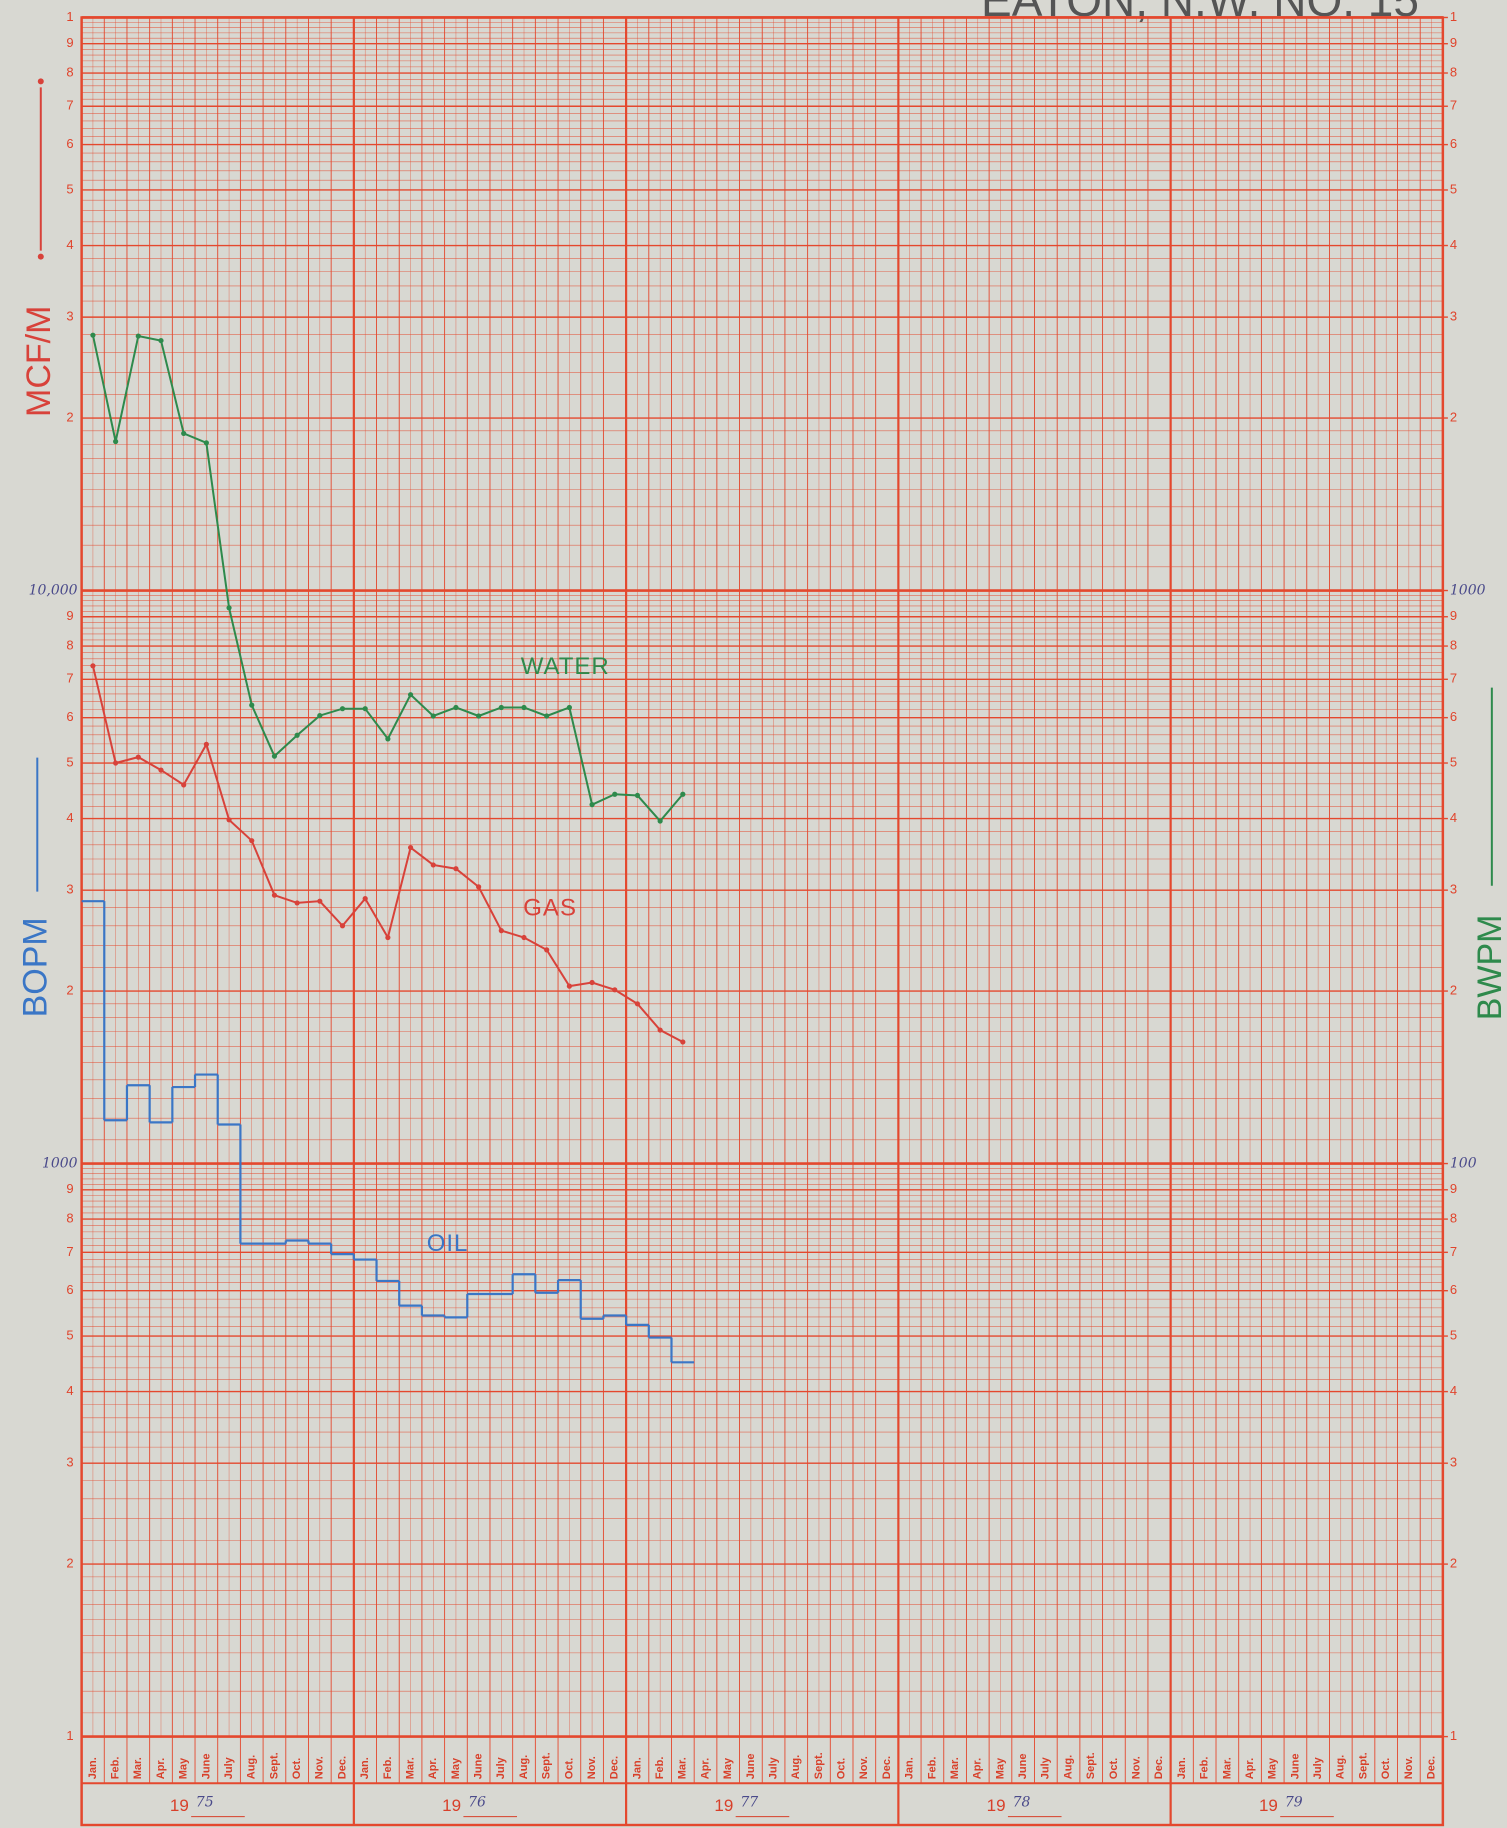 The height and width of the screenshot is (1828, 1507). What do you see at coordinates (1453, 1335) in the screenshot?
I see `y2-tick-label: 5` at bounding box center [1453, 1335].